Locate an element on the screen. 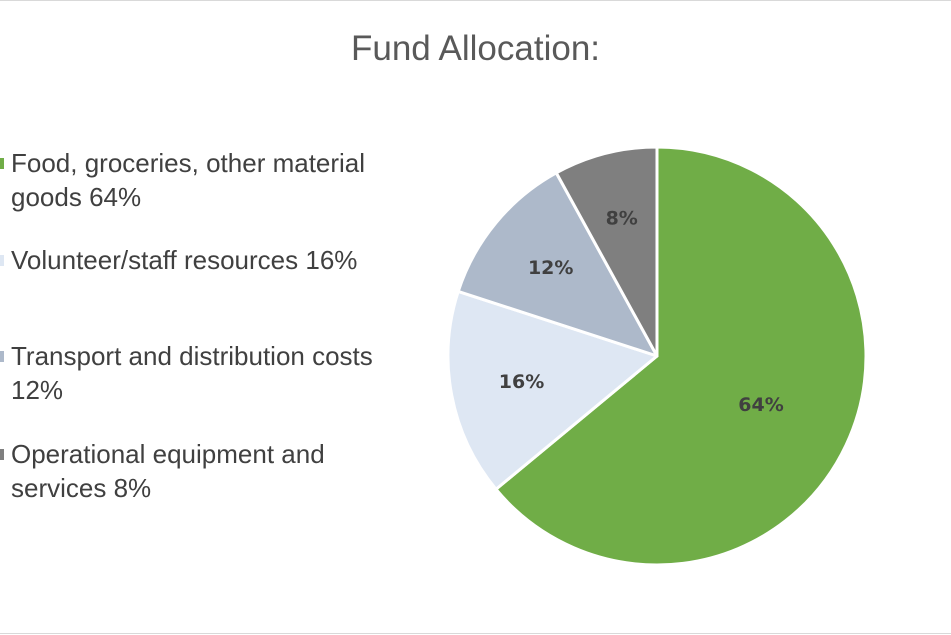 Image resolution: width=951 pixels, height=635 pixels. pie-slice-volunteer is located at coordinates (552, 390).